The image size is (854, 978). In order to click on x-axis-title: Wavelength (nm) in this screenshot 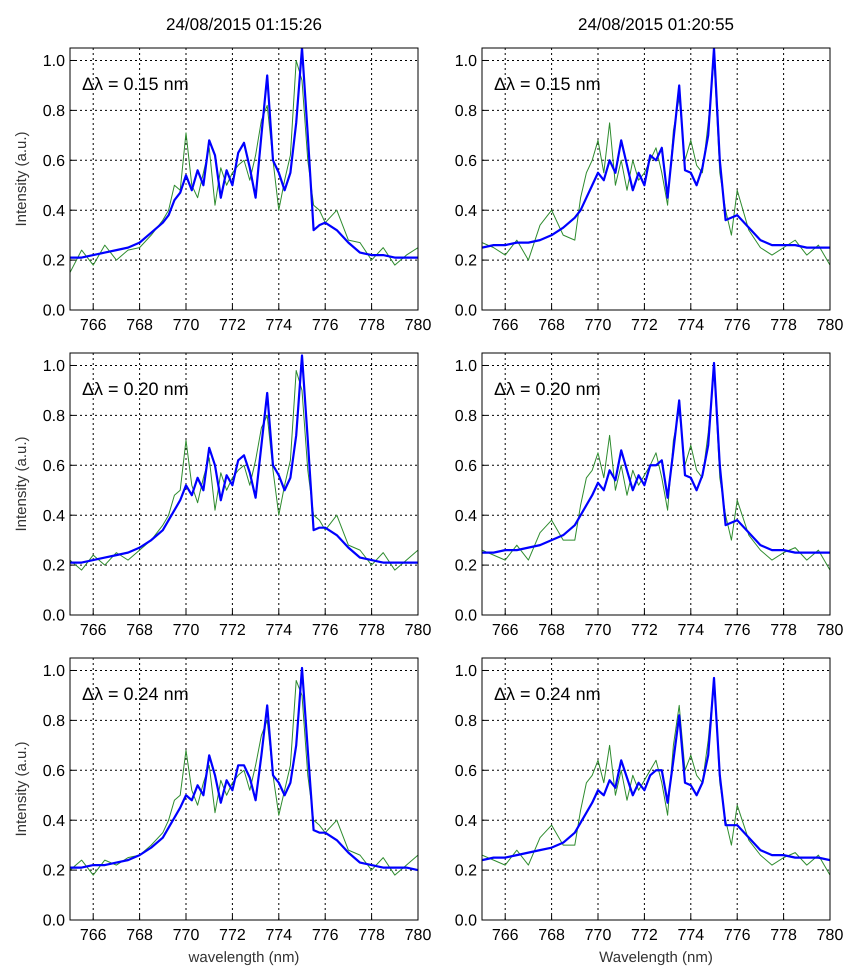, I will do `click(656, 957)`.